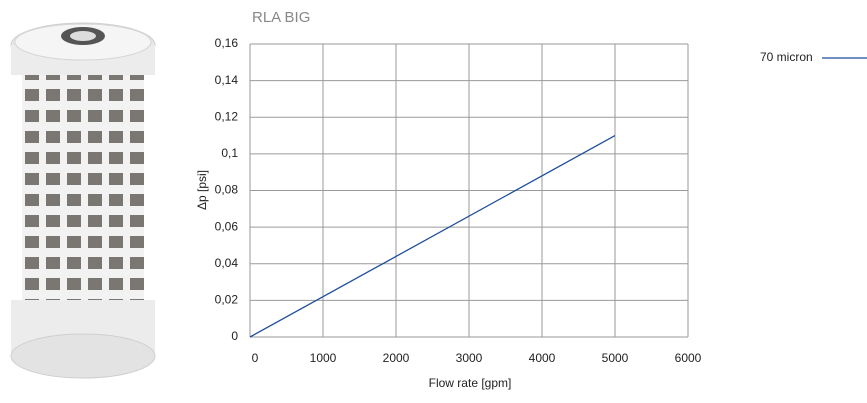  Describe the element at coordinates (227, 263) in the screenshot. I see `y-tick-label: 0,04` at that location.